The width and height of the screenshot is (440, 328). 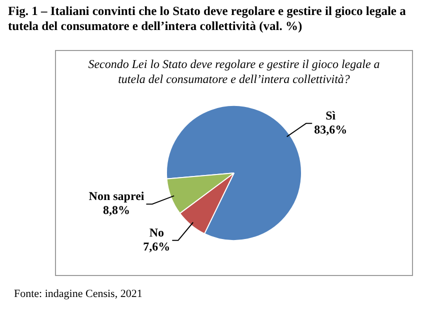 What do you see at coordinates (156, 232) in the screenshot?
I see `slice-label: No` at bounding box center [156, 232].